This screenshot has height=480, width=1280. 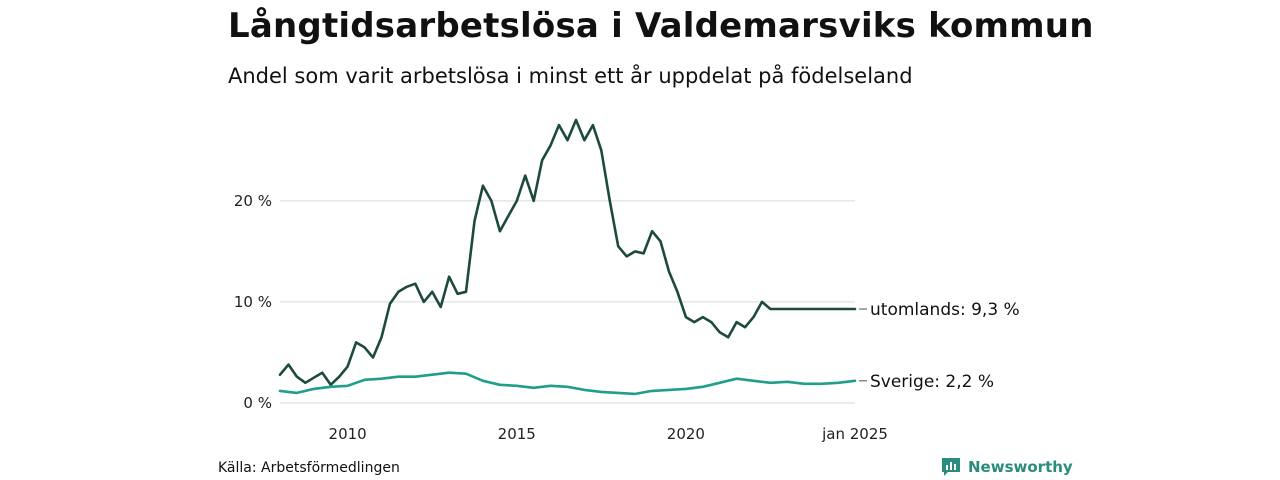 I want to click on series-line-sverige, so click(x=567, y=383).